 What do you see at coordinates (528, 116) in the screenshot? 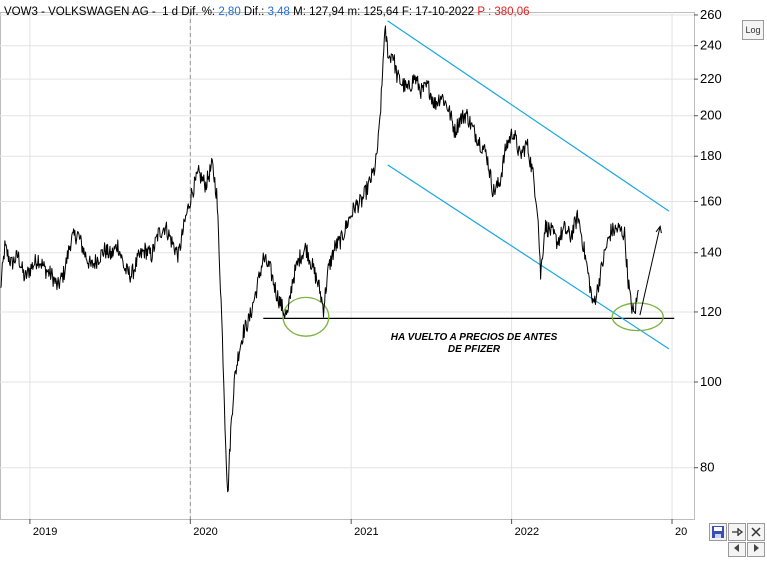
I see `upper-channel-line` at bounding box center [528, 116].